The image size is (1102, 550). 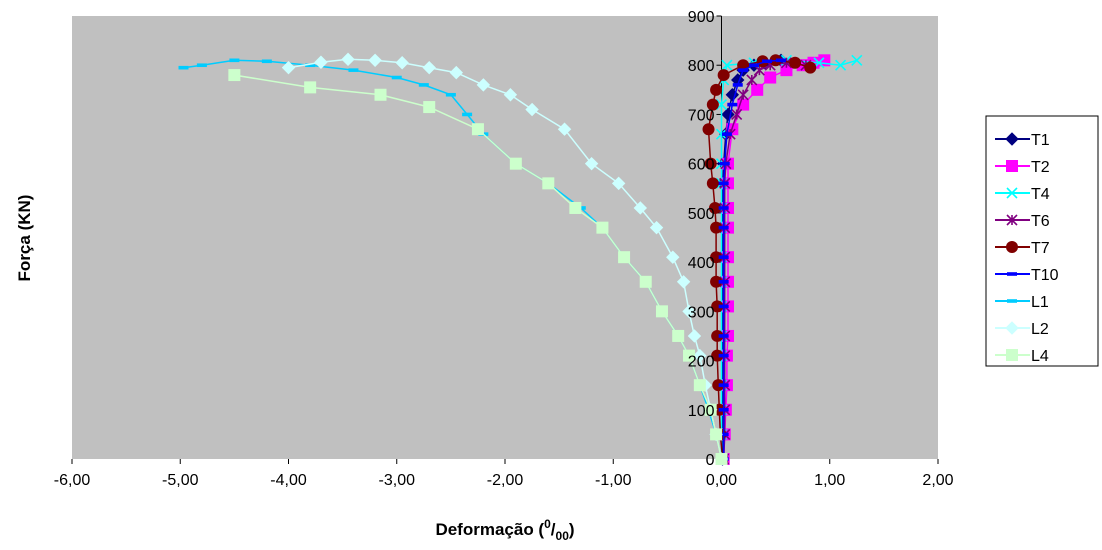 What do you see at coordinates (937, 480) in the screenshot?
I see `x-tick-label: 2,00` at bounding box center [937, 480].